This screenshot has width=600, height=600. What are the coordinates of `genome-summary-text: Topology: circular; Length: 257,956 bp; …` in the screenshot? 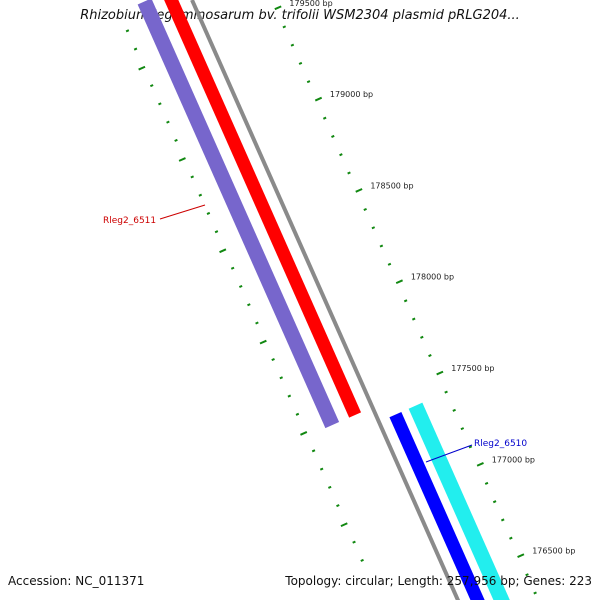 It's located at (438, 581).